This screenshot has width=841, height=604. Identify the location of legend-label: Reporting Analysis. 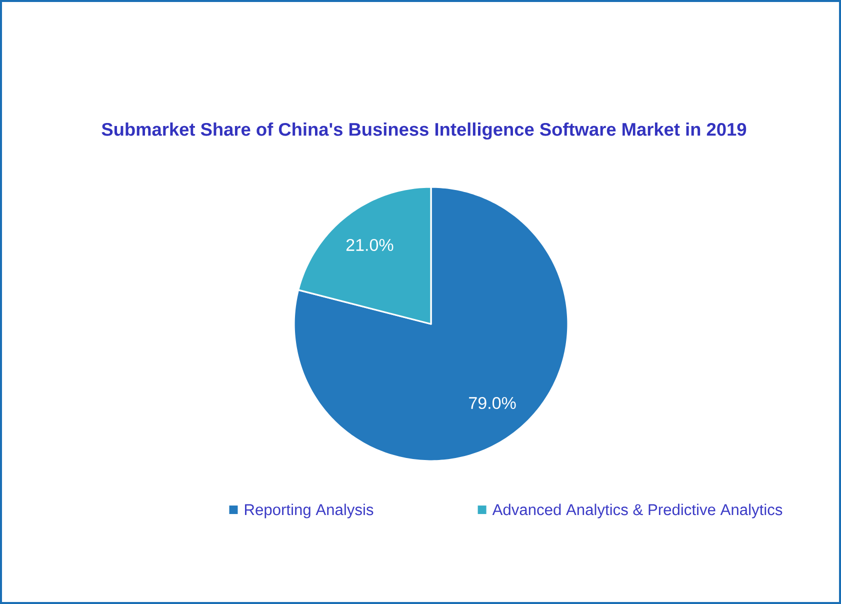
(309, 511).